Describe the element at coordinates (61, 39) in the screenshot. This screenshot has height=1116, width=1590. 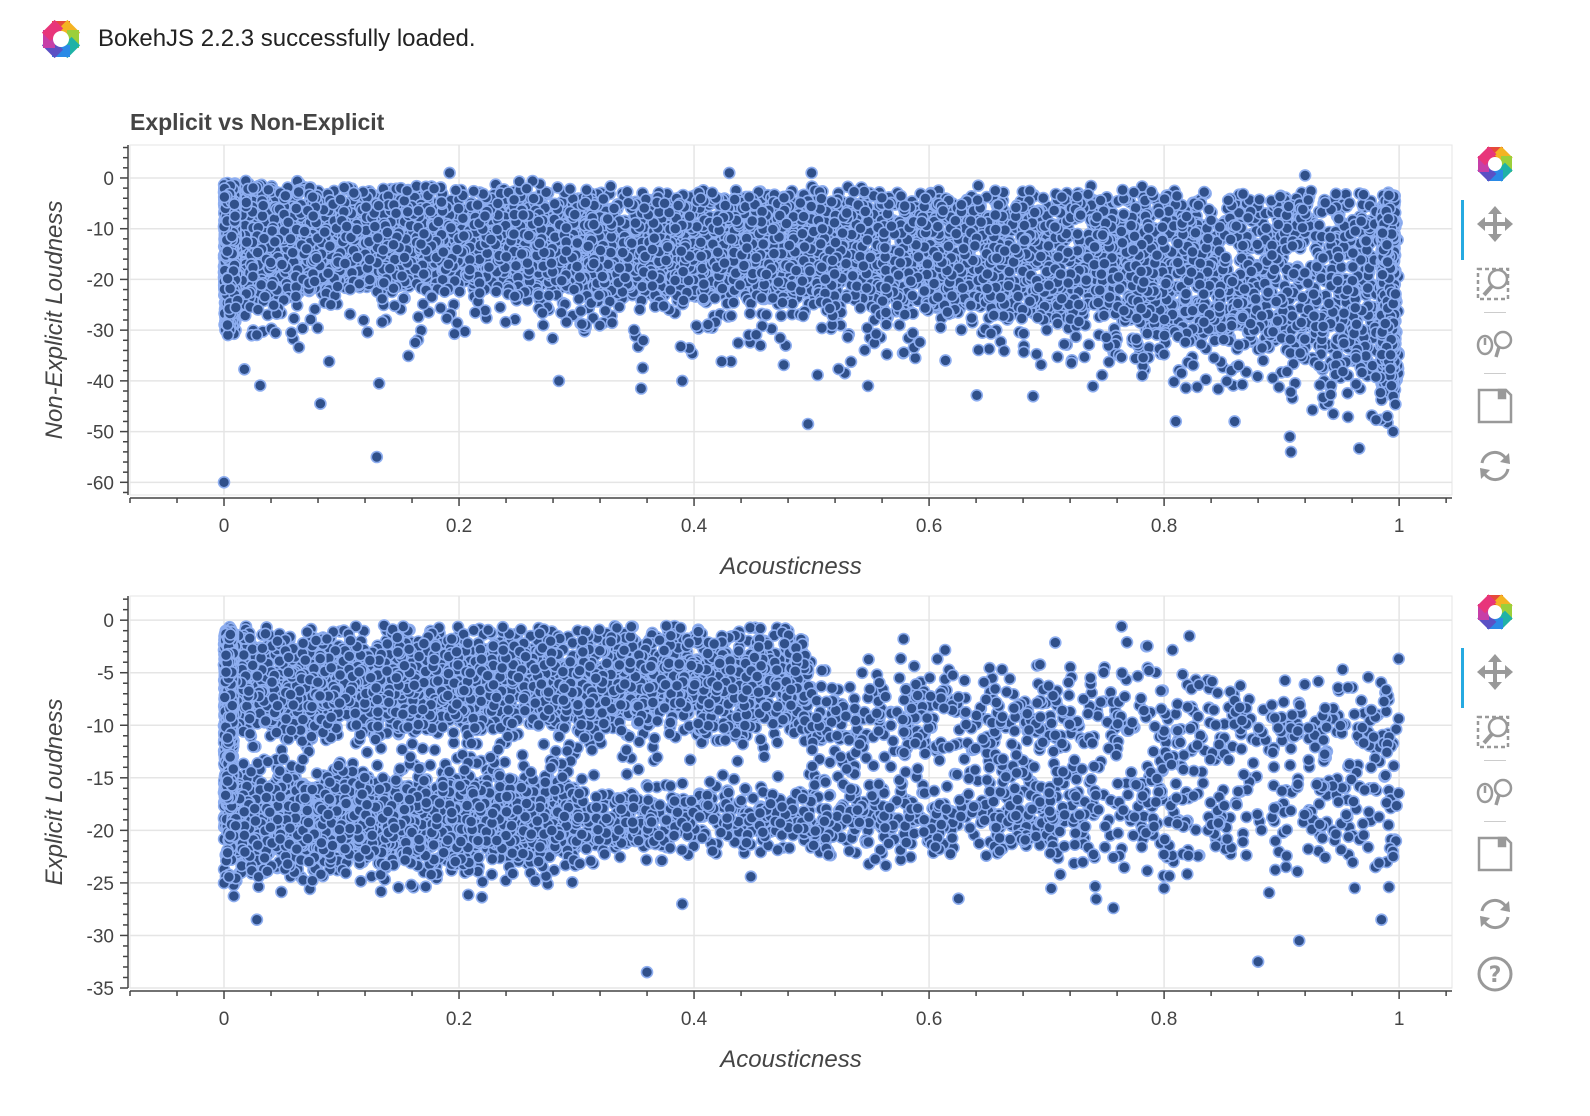
I see `bokeh-logo-icon` at that location.